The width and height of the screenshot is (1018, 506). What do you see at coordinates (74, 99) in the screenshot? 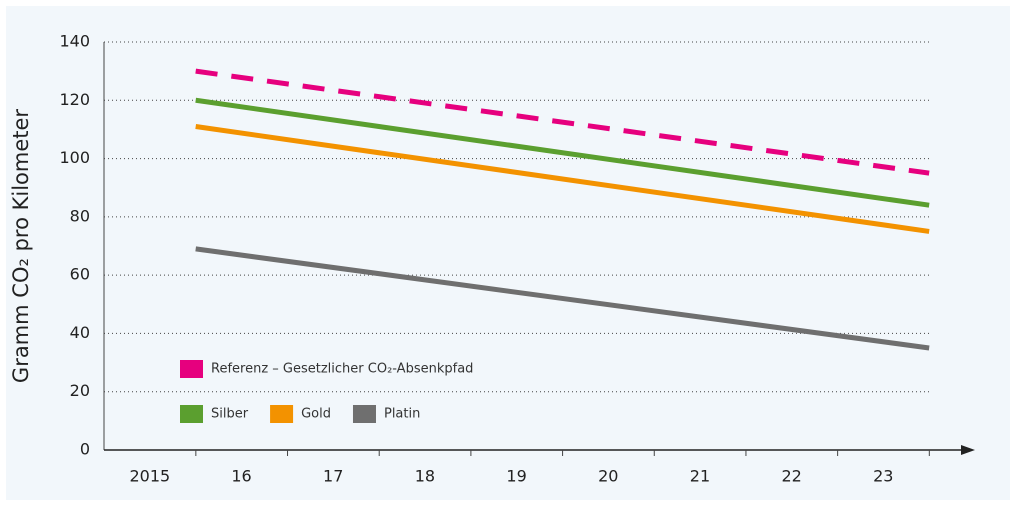
I see `y-tick-label: 120` at bounding box center [74, 99].